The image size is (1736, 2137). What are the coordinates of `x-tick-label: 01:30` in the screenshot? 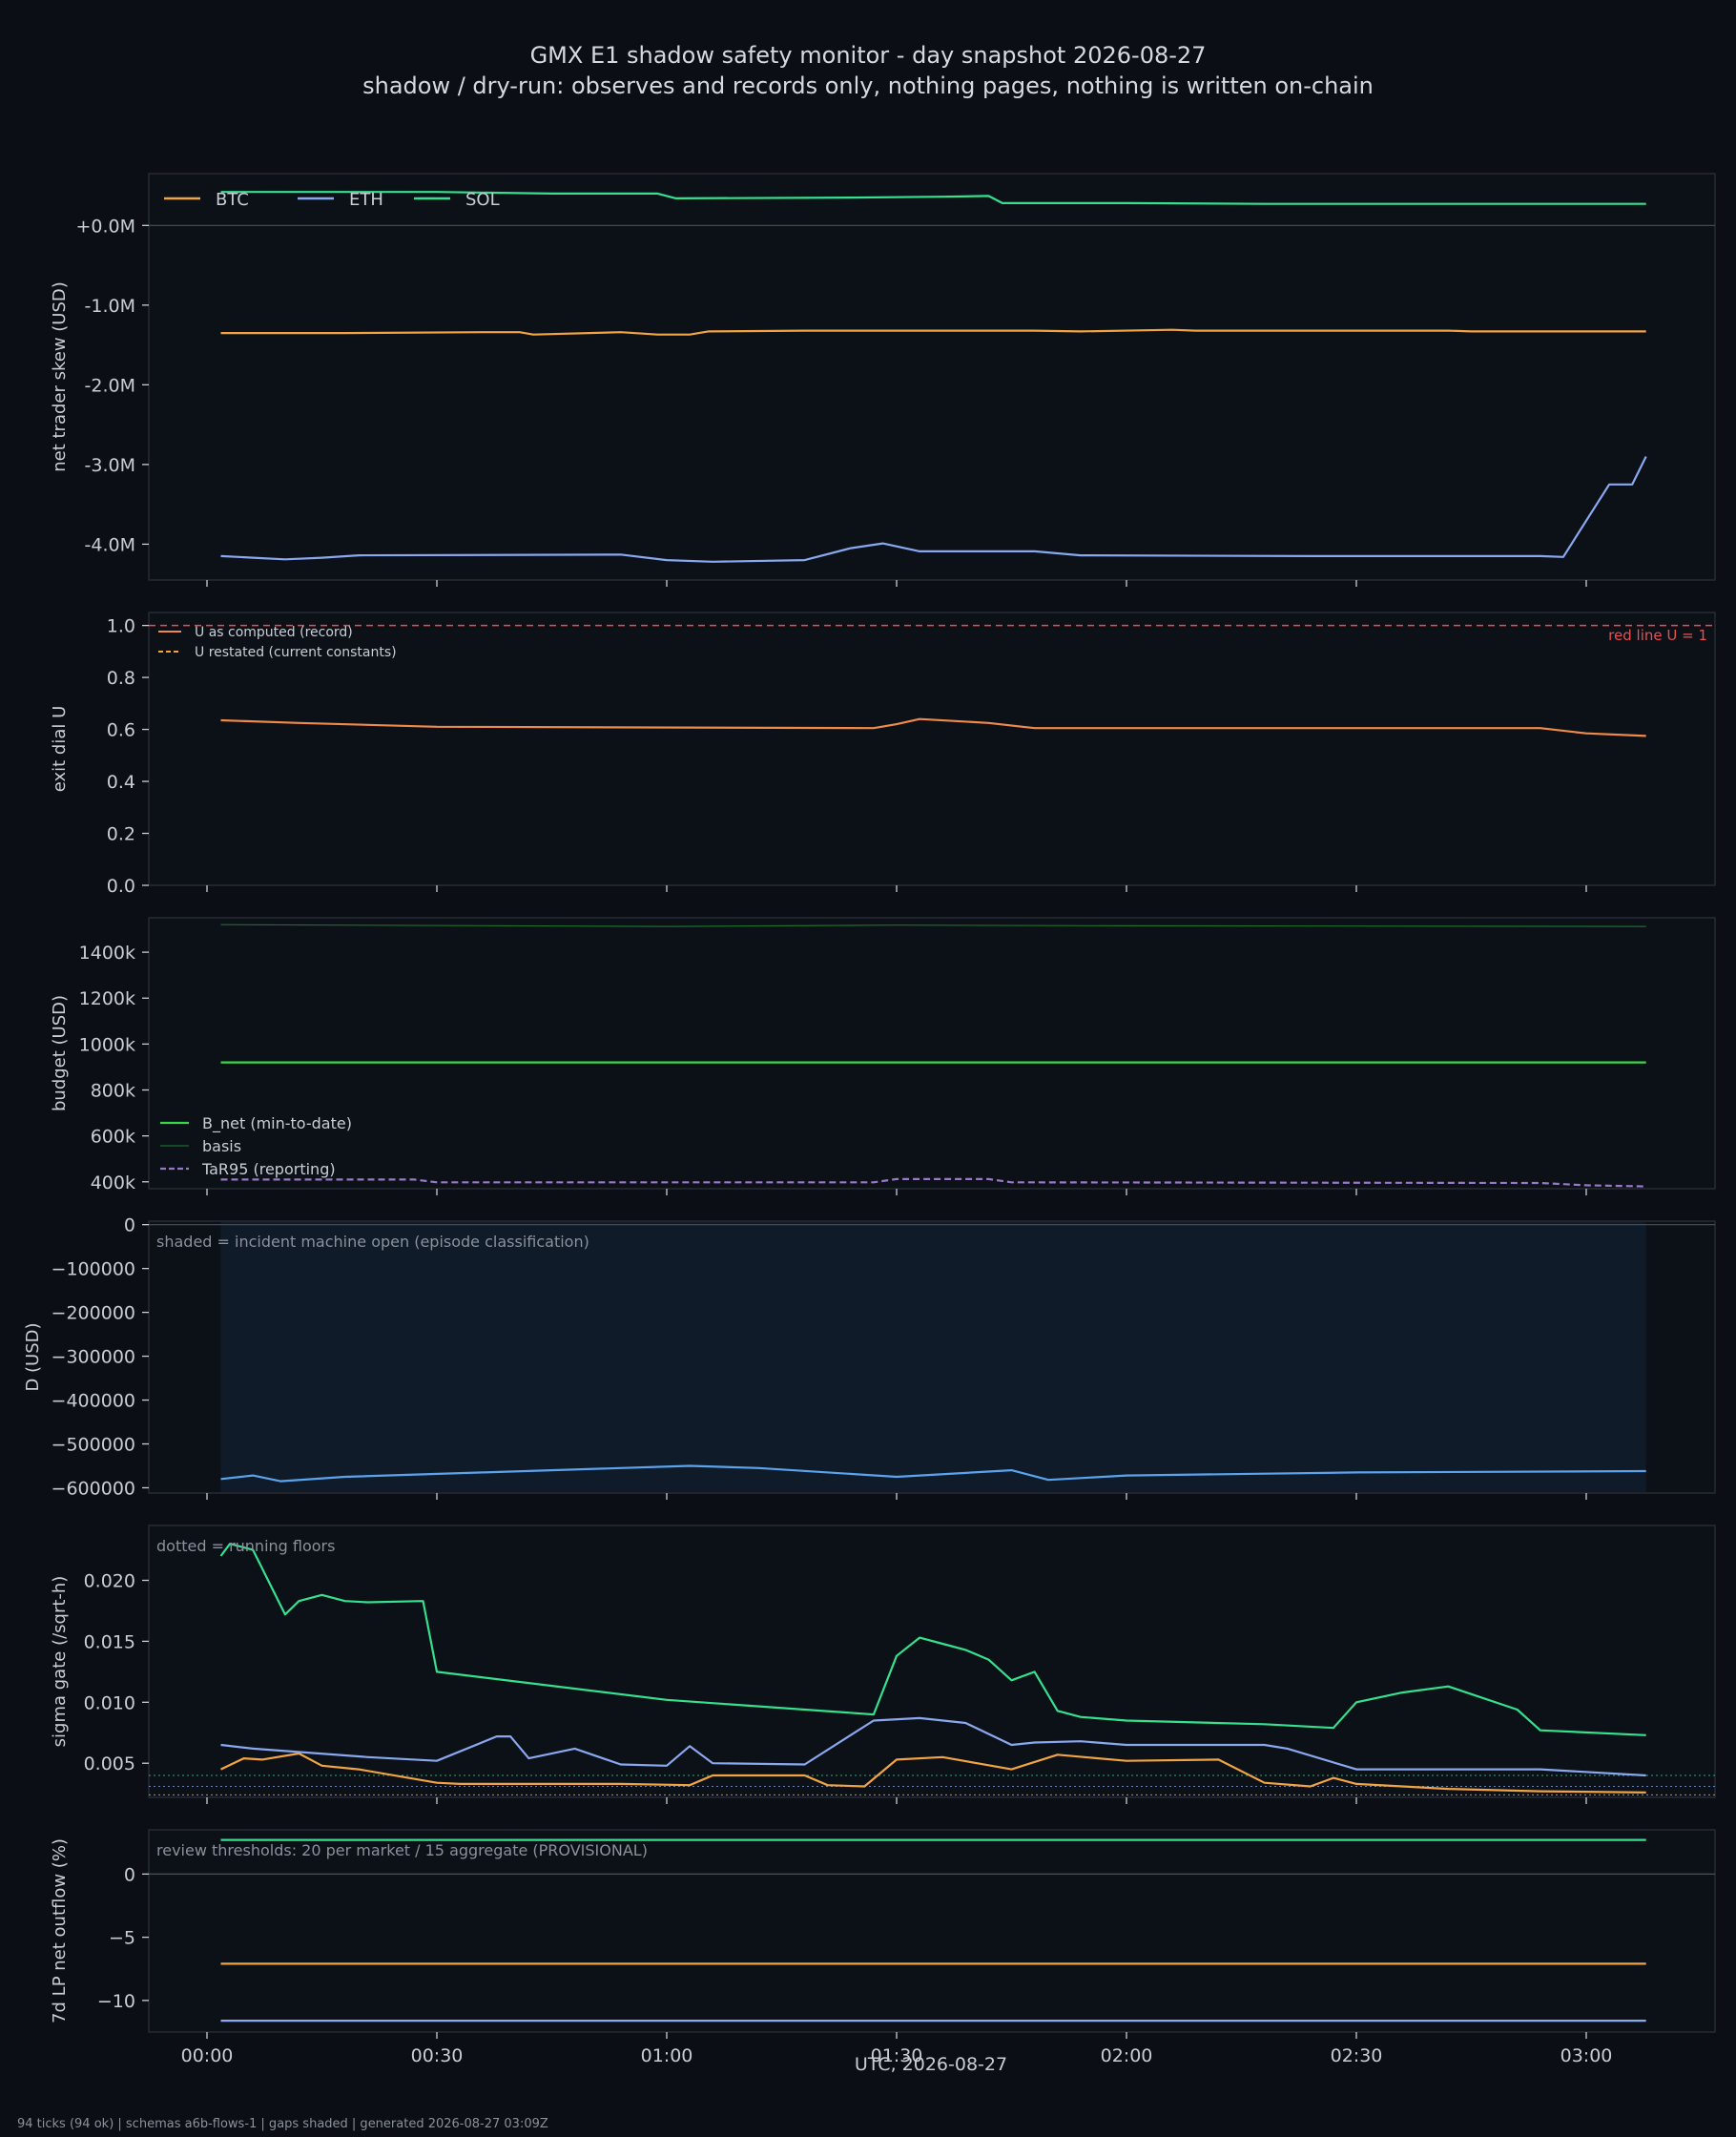 It's located at (897, 2055).